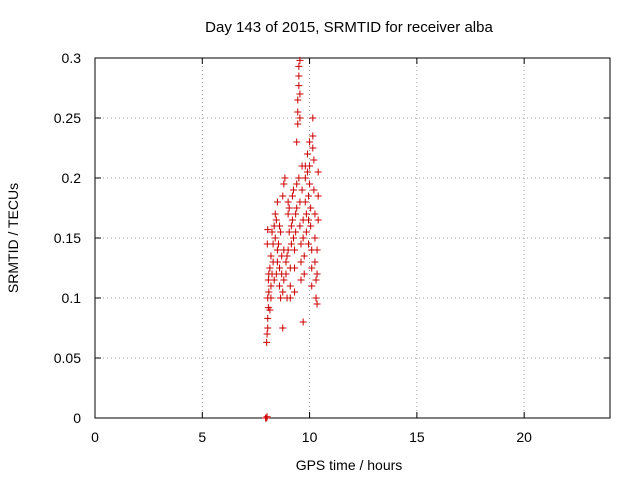 Image resolution: width=640 pixels, height=480 pixels. I want to click on data-points, so click(292, 239).